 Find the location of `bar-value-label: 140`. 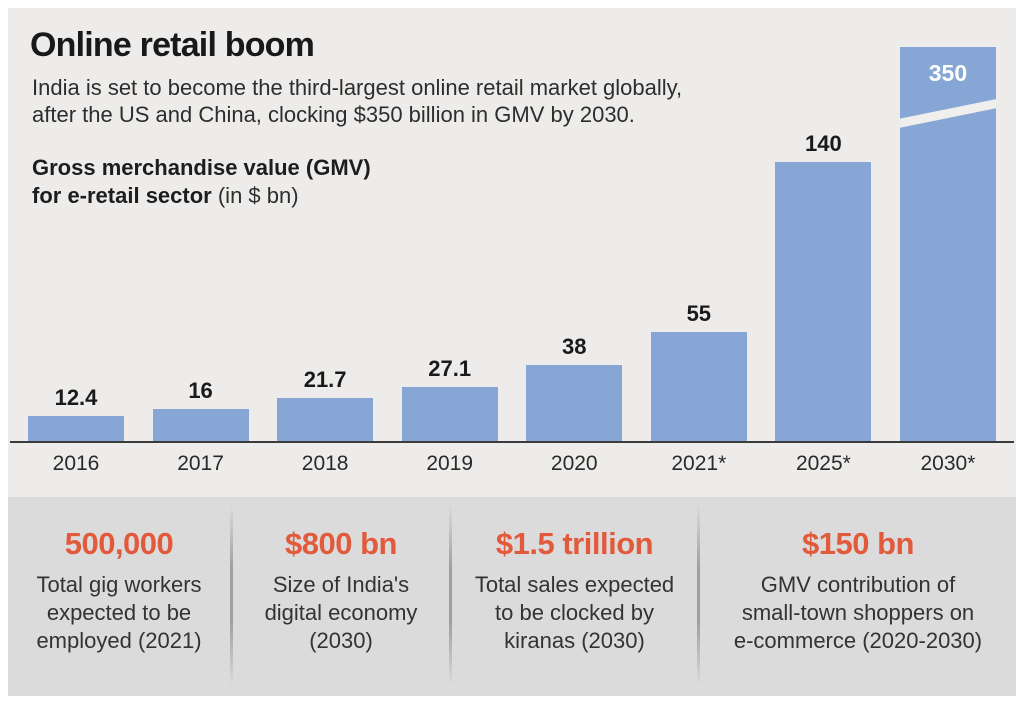

bar-value-label: 140 is located at coordinates (823, 143).